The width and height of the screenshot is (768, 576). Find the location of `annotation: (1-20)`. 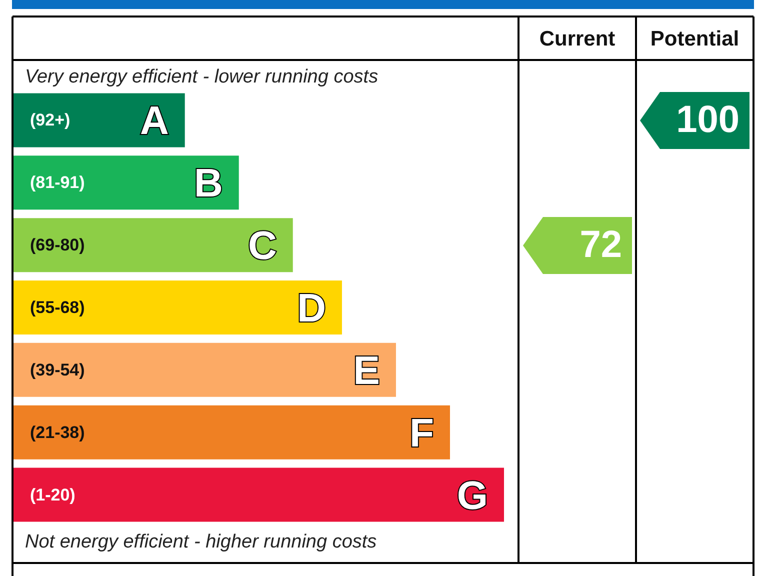

annotation: (1-20) is located at coordinates (53, 494).